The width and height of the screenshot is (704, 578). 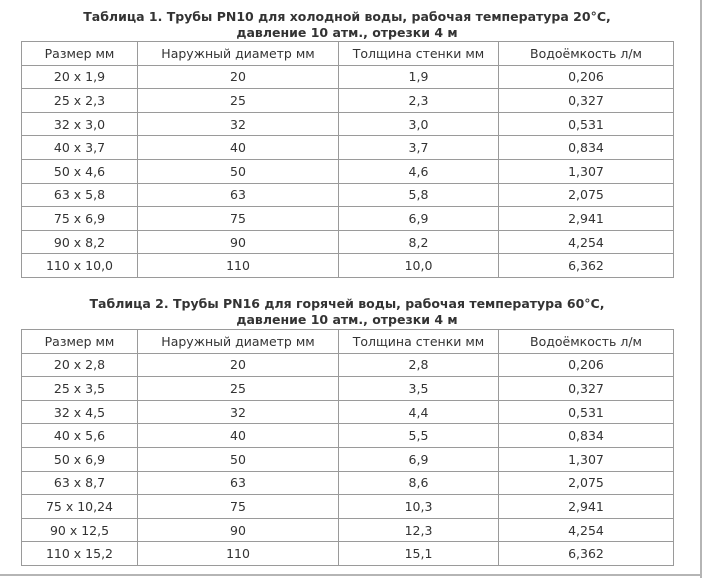 What do you see at coordinates (79, 147) in the screenshot?
I see `cell-size: 40 х 3,7` at bounding box center [79, 147].